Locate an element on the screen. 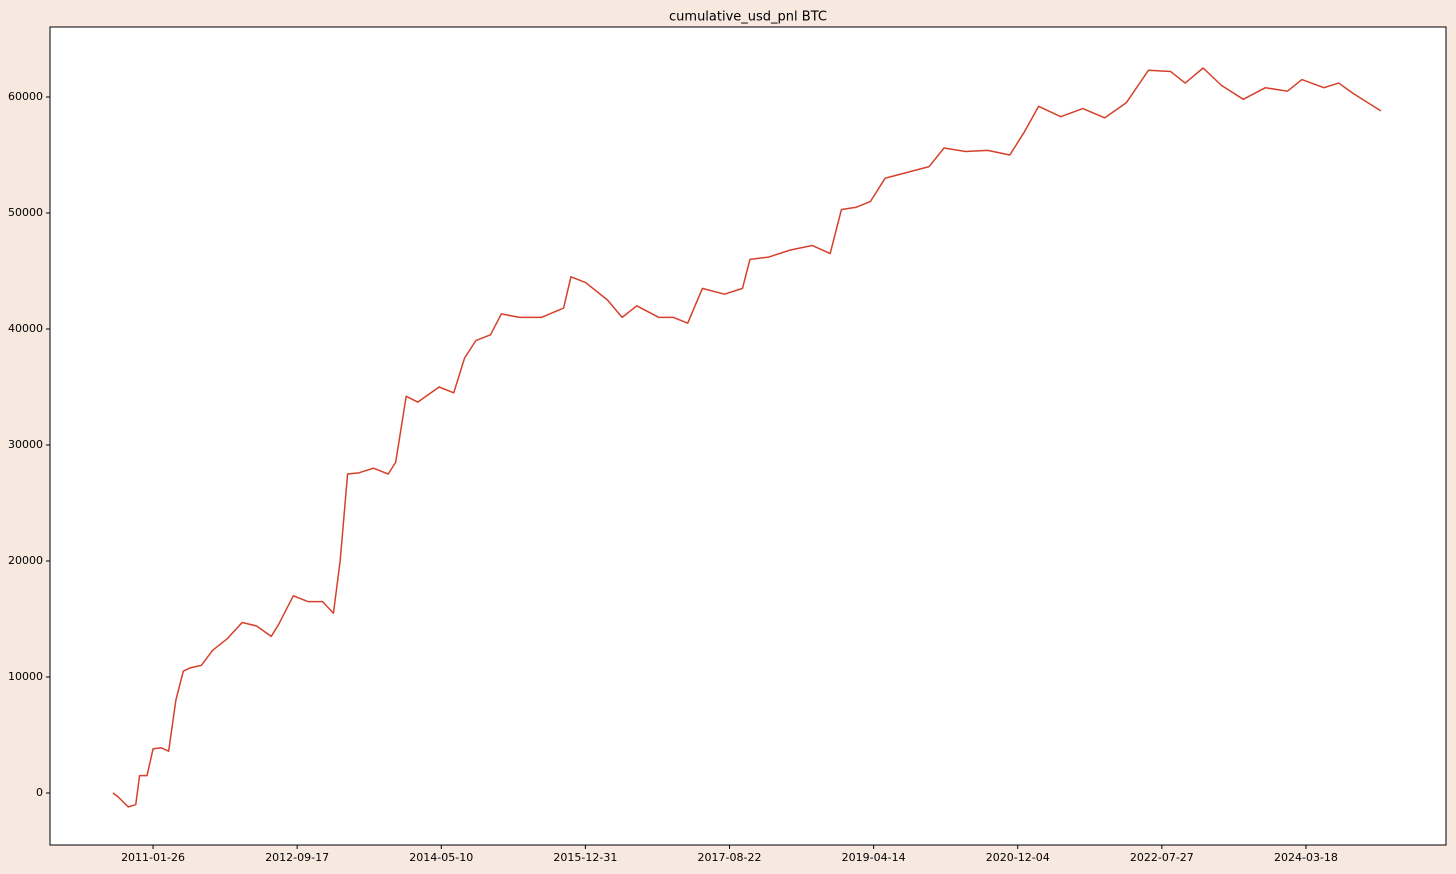  x-tick-label: 2011-01-26 is located at coordinates (153, 857).